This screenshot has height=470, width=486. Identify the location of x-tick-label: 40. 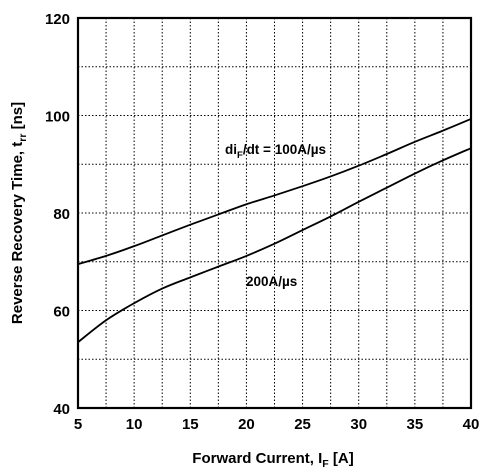
(471, 424).